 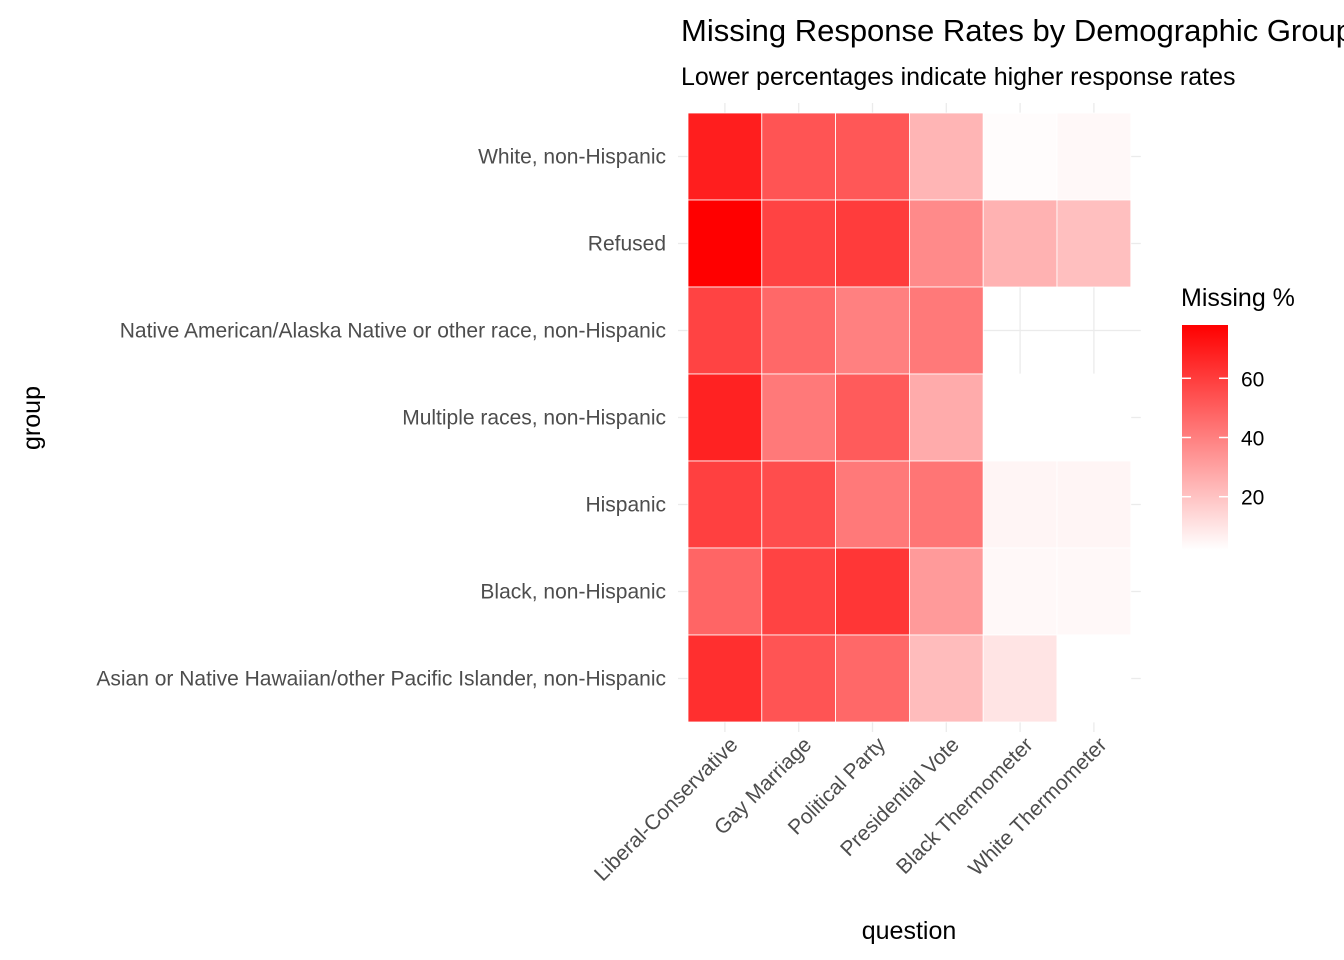 I want to click on y-tick-label: Multiple races, non-Hispanic, so click(x=534, y=418).